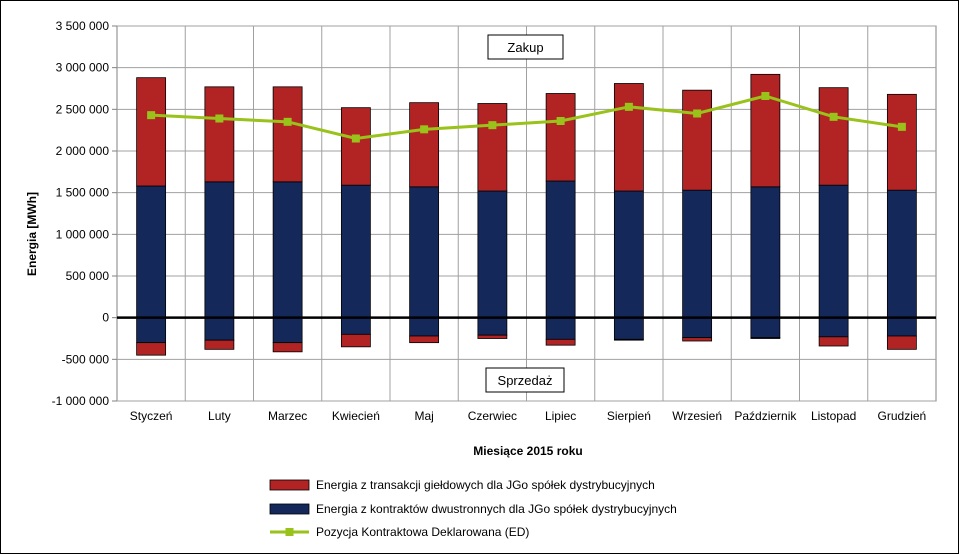 The width and height of the screenshot is (959, 554). I want to click on annotation-sprzedaz-text: Sprzedaż, so click(525, 380).